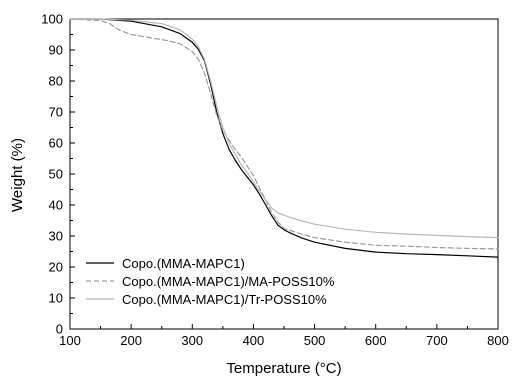  What do you see at coordinates (56, 143) in the screenshot?
I see `y-tick-label: 60` at bounding box center [56, 143].